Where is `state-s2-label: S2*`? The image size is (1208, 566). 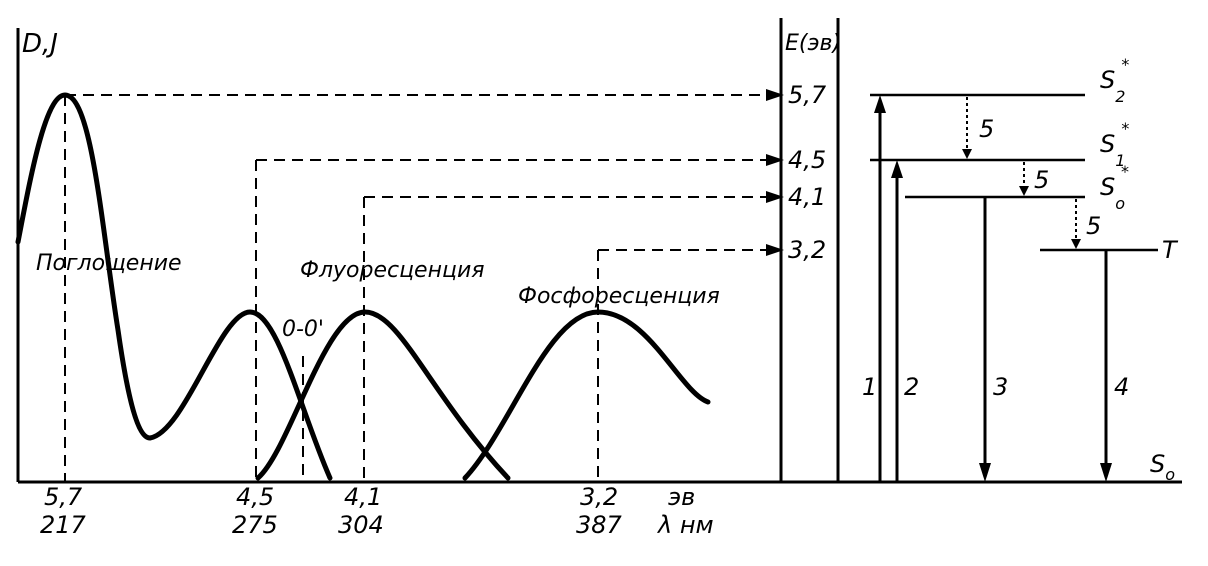 state-s2-label: S2* is located at coordinates (1114, 80).